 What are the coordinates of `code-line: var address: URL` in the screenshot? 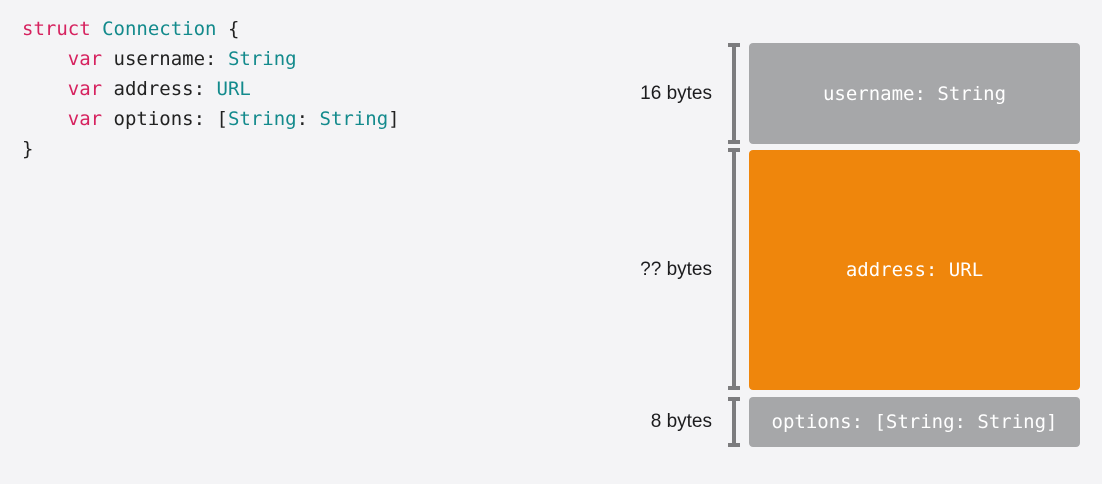 It's located at (211, 89).